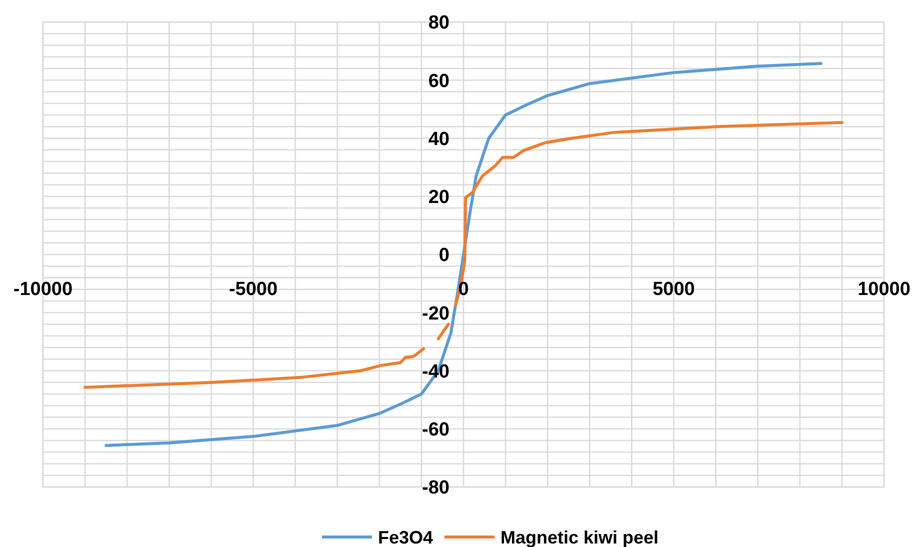 The width and height of the screenshot is (918, 547). Describe the element at coordinates (439, 81) in the screenshot. I see `y-tick-label: 60` at that location.